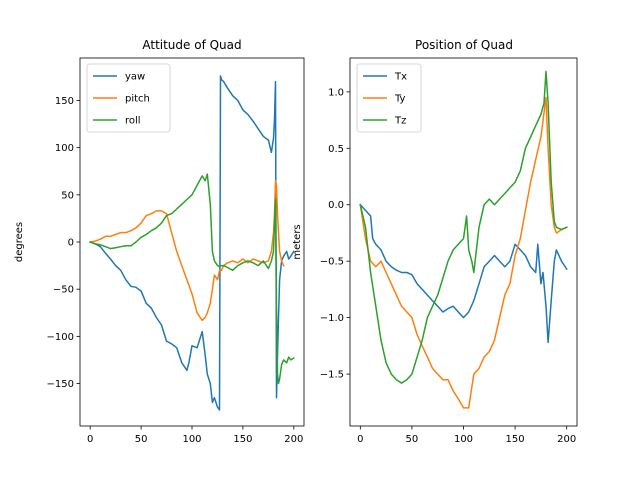 The height and width of the screenshot is (480, 640). I want to click on attitude-y-tick-label: 100, so click(64, 148).